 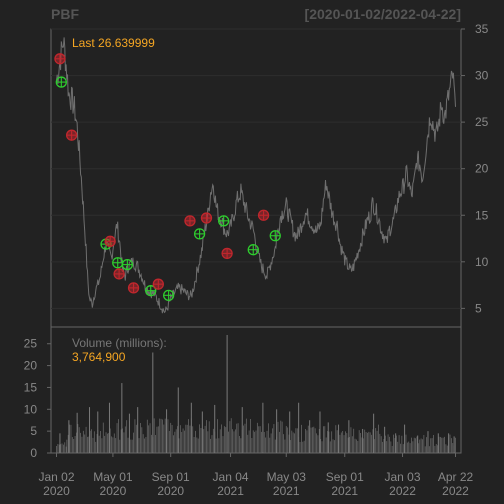 I want to click on last-price-label: Last 26.639999, so click(x=113, y=43).